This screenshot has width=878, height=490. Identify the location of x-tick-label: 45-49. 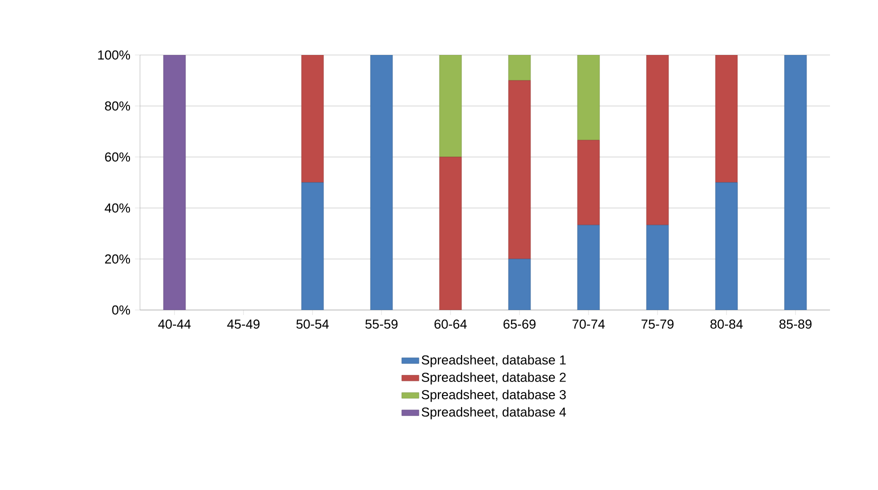
(243, 324).